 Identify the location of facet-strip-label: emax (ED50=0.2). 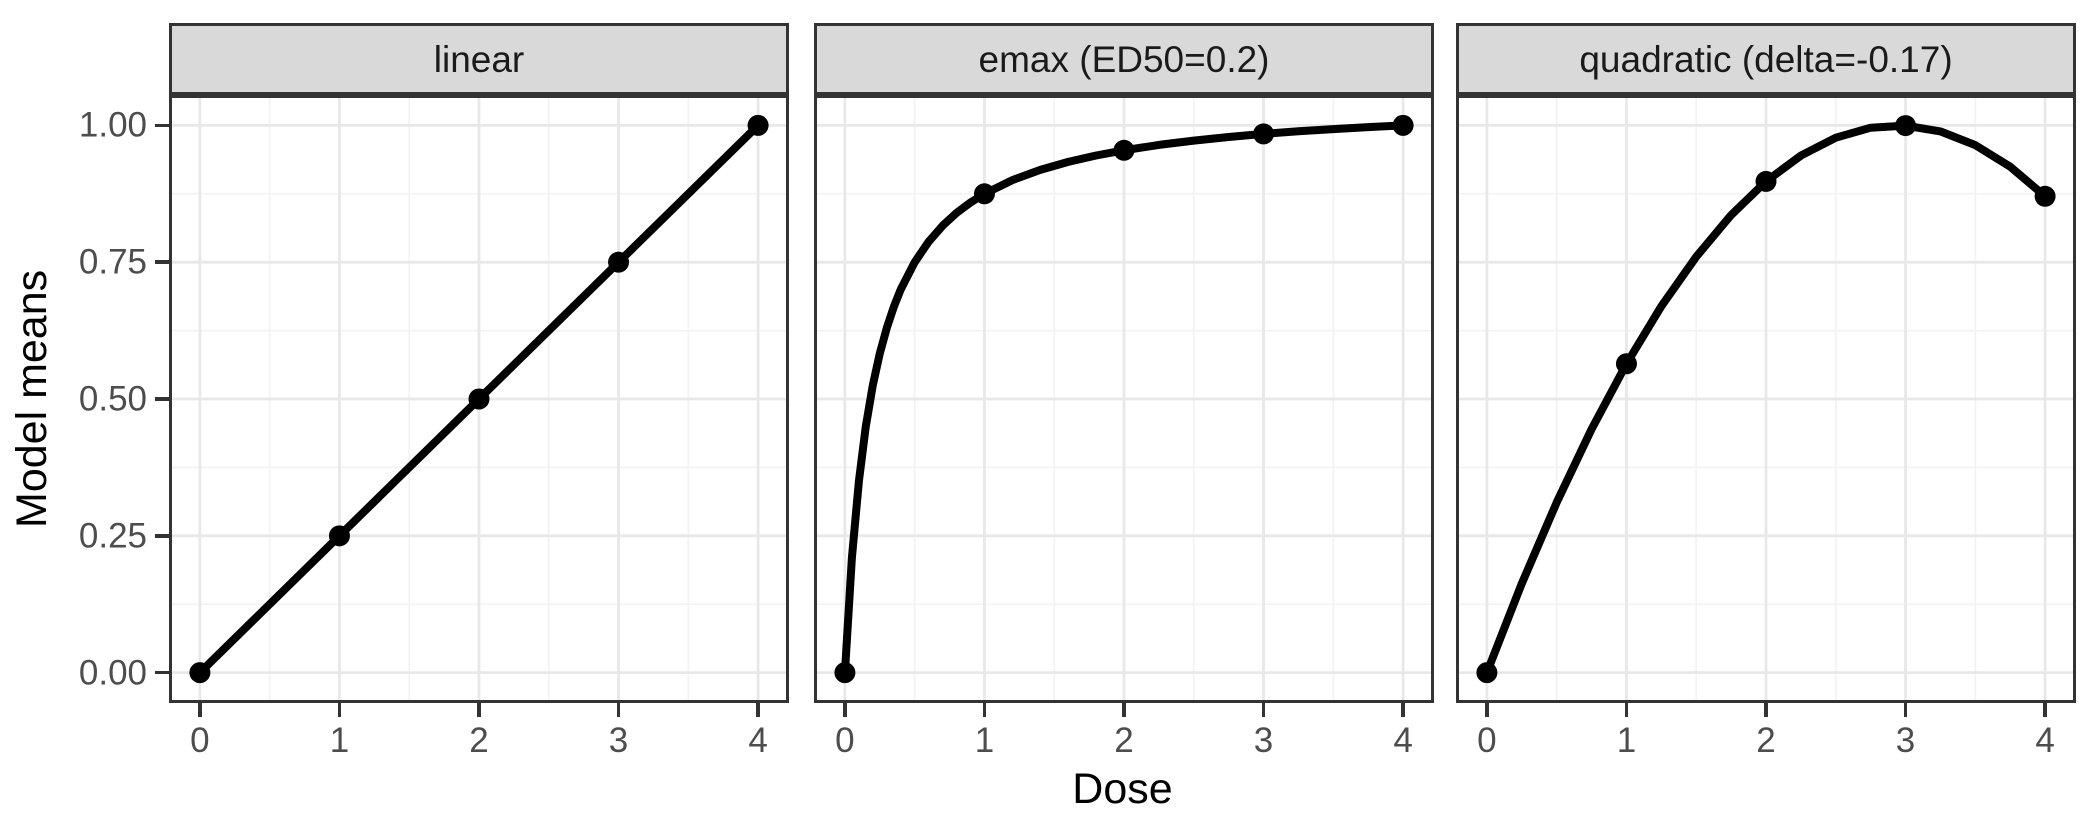
(1124, 59).